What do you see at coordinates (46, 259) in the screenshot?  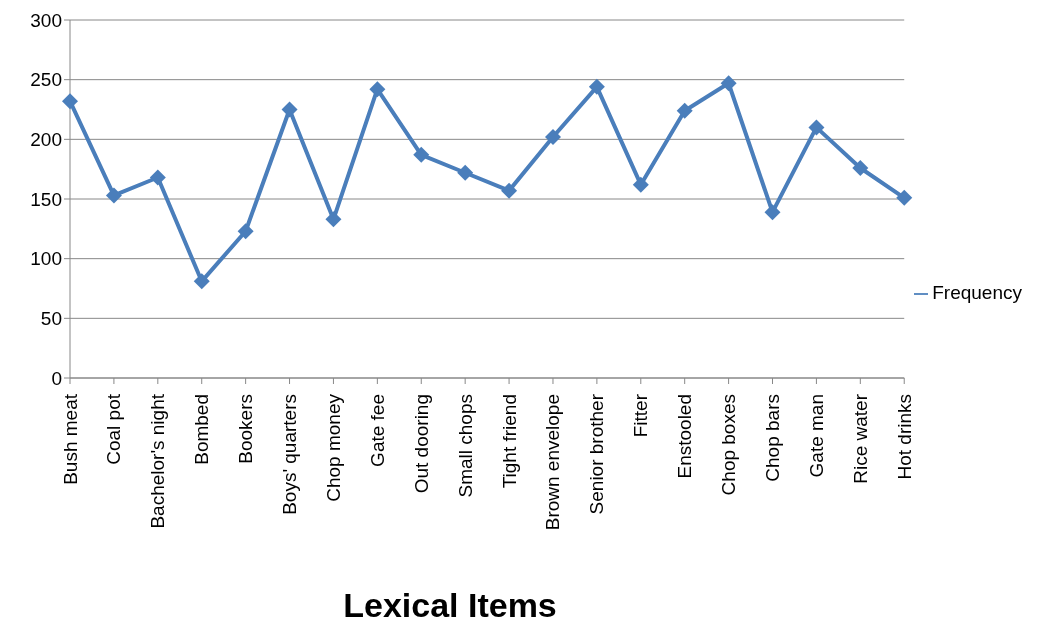 I see `y-tick-label: 100` at bounding box center [46, 259].